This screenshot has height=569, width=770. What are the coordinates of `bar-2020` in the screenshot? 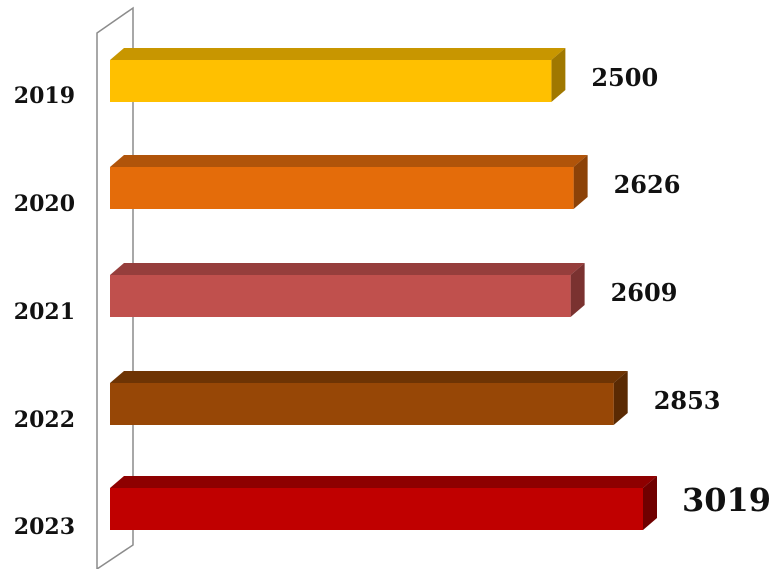 It's located at (349, 182).